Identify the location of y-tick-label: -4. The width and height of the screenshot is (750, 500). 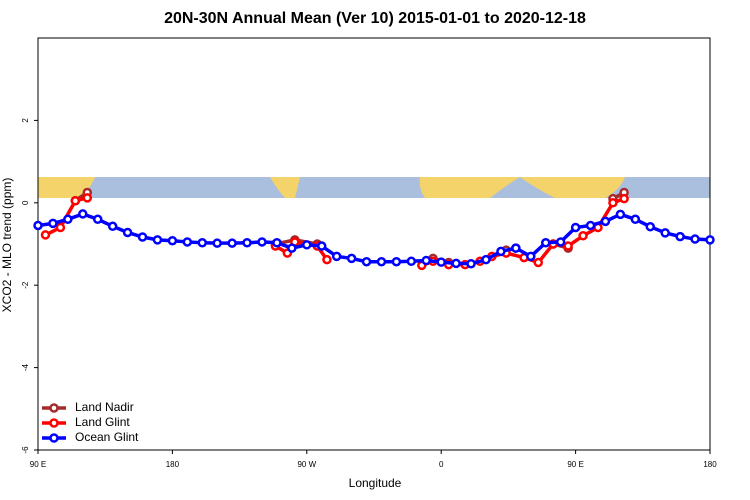
(25, 367).